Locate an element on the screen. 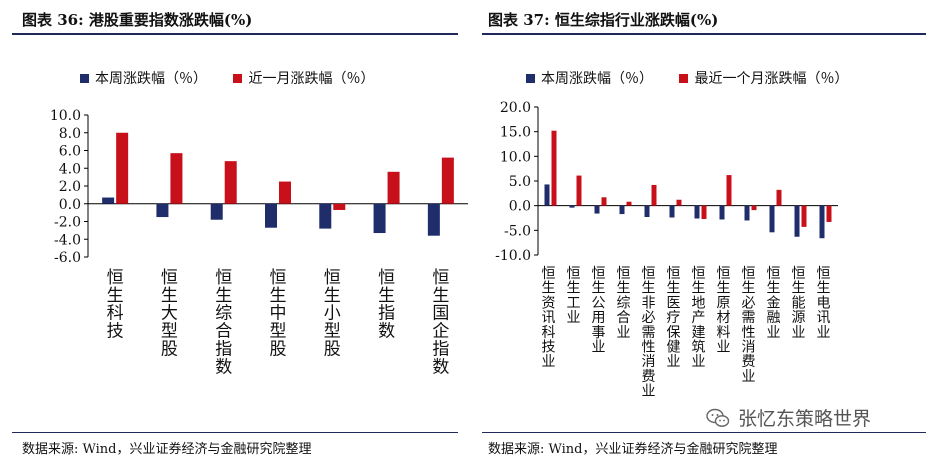 Image resolution: width=940 pixels, height=462 pixels. category-label-0: 恒生科技 is located at coordinates (115, 305).